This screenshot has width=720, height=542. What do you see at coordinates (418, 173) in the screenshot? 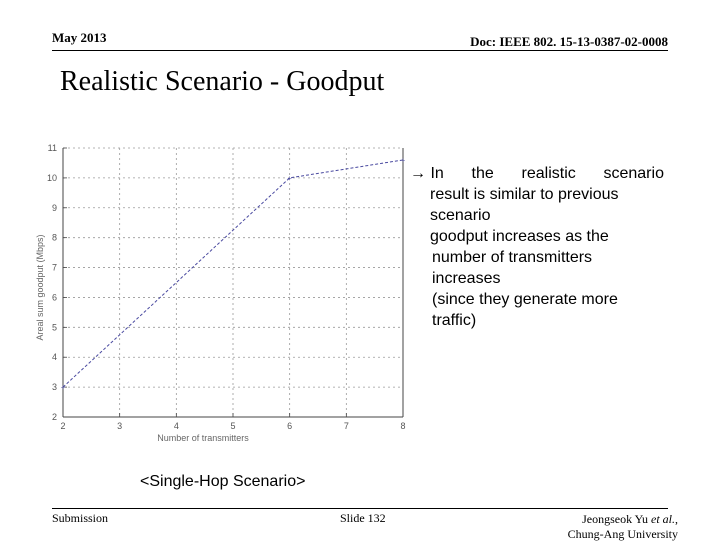
I see `arrow-icon: →` at bounding box center [418, 173].